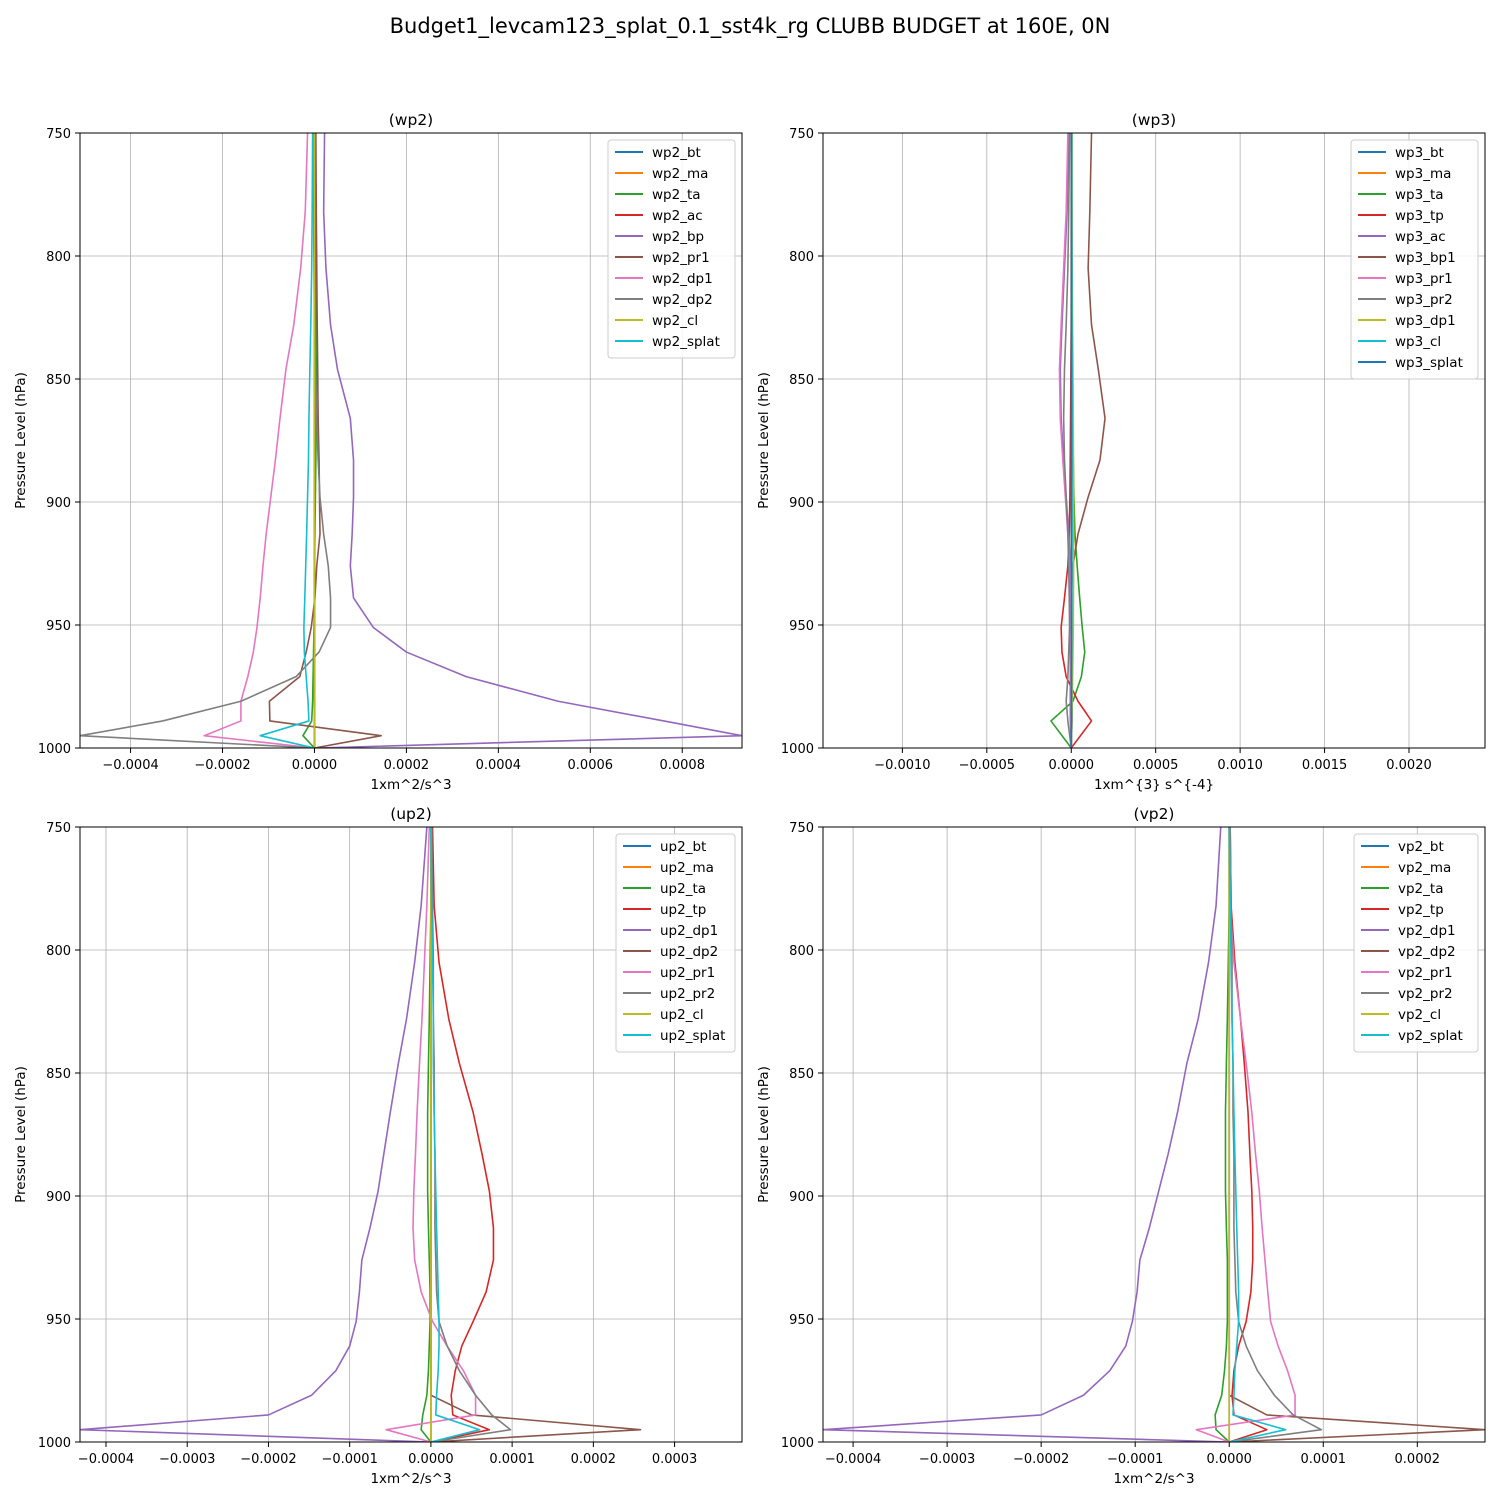 The width and height of the screenshot is (1500, 1500). Describe the element at coordinates (1424, 300) in the screenshot. I see `legend-label: wp3_pr2` at that location.